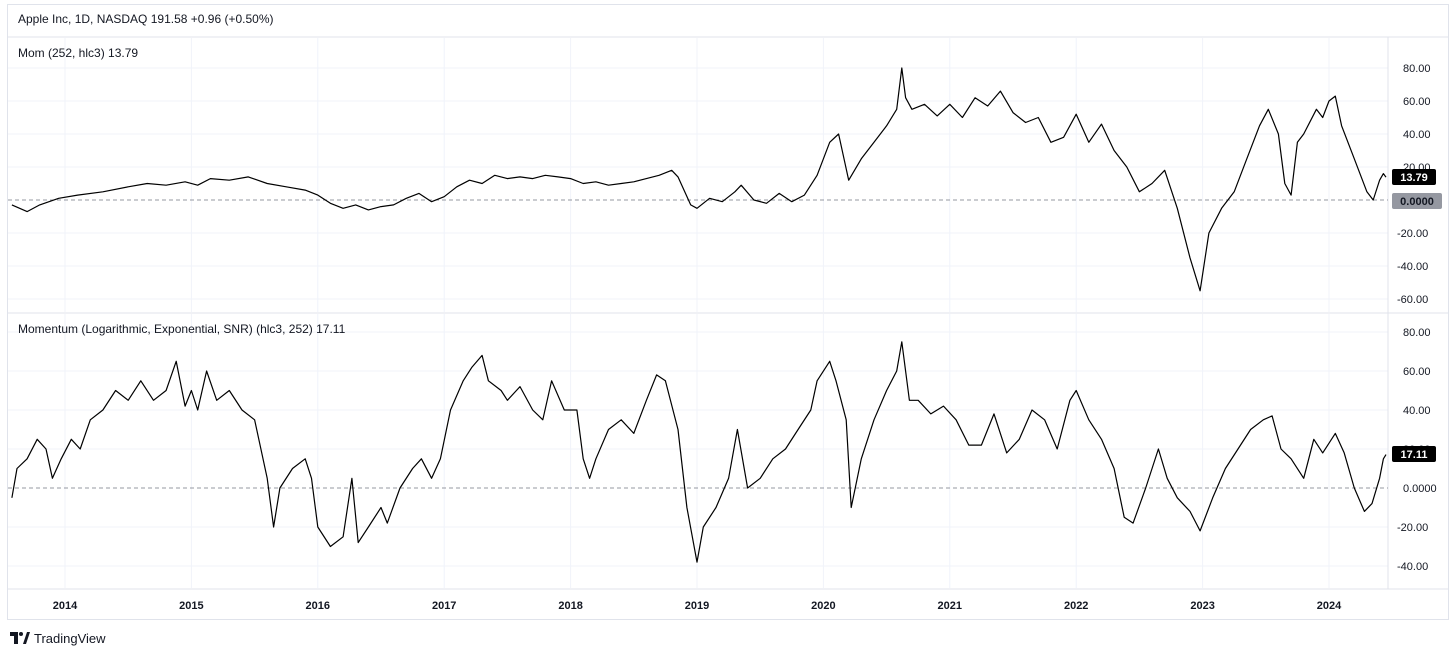  I want to click on pane2-y-tick: 80.00, so click(1417, 333).